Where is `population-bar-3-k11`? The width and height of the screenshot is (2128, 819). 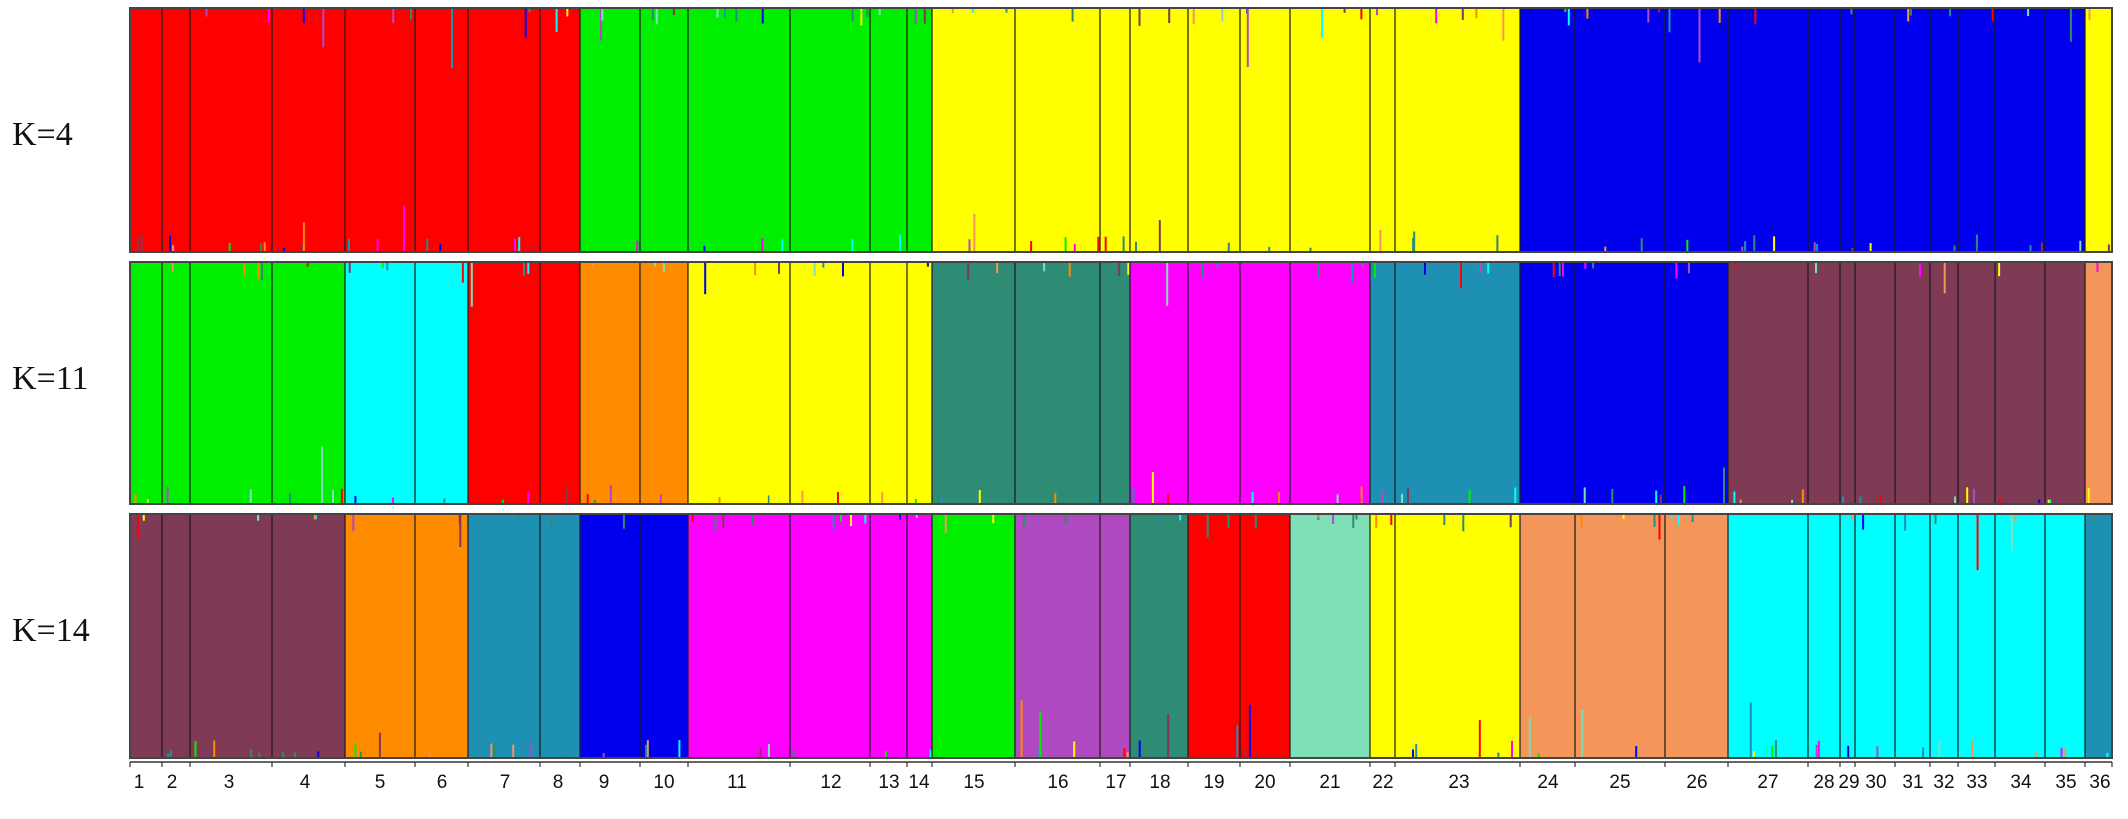 population-bar-3-k11 is located at coordinates (231, 383).